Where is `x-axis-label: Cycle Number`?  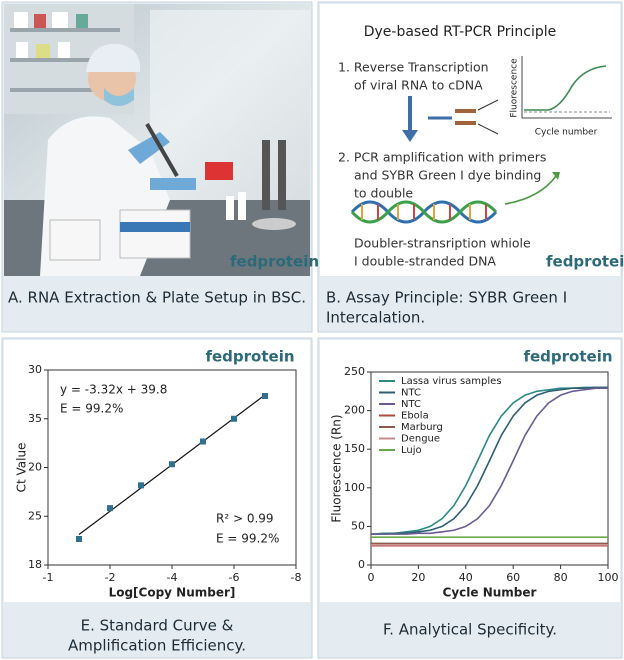 x-axis-label: Cycle Number is located at coordinates (490, 593).